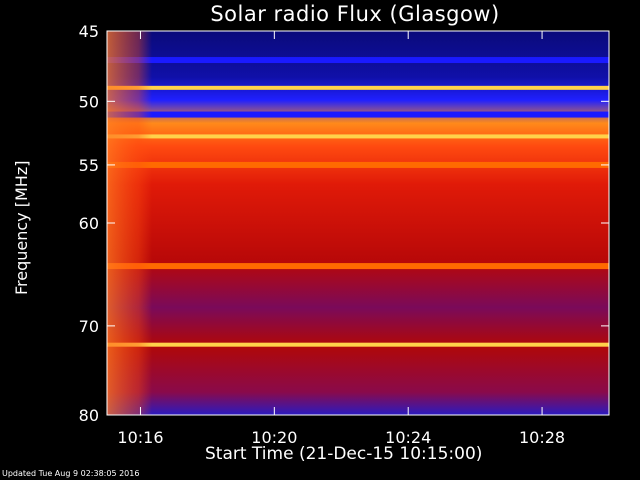 This screenshot has height=480, width=640. Describe the element at coordinates (71, 473) in the screenshot. I see `update-timestamp: Updated Tue Aug 9 02:38:05 2016` at that location.